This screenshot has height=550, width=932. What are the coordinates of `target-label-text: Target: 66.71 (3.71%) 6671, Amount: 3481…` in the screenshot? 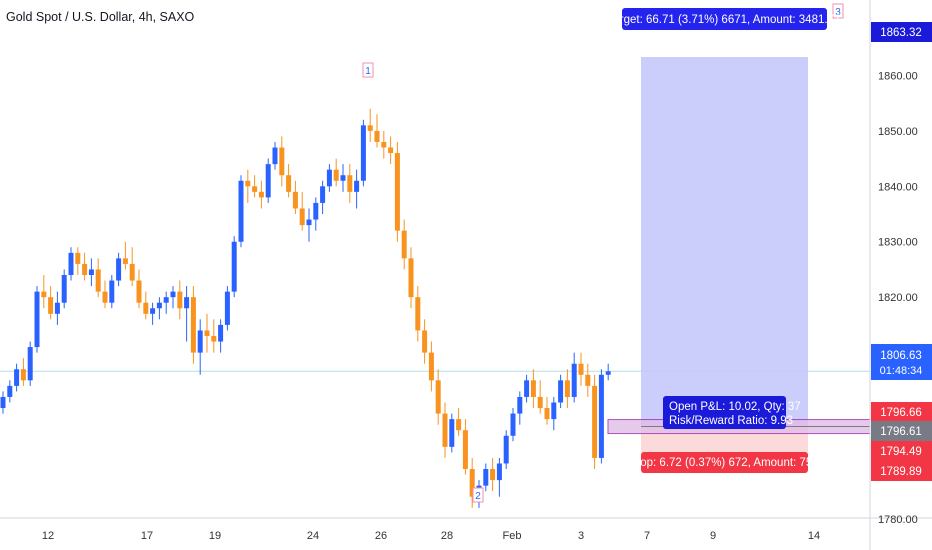 It's located at (724, 20).